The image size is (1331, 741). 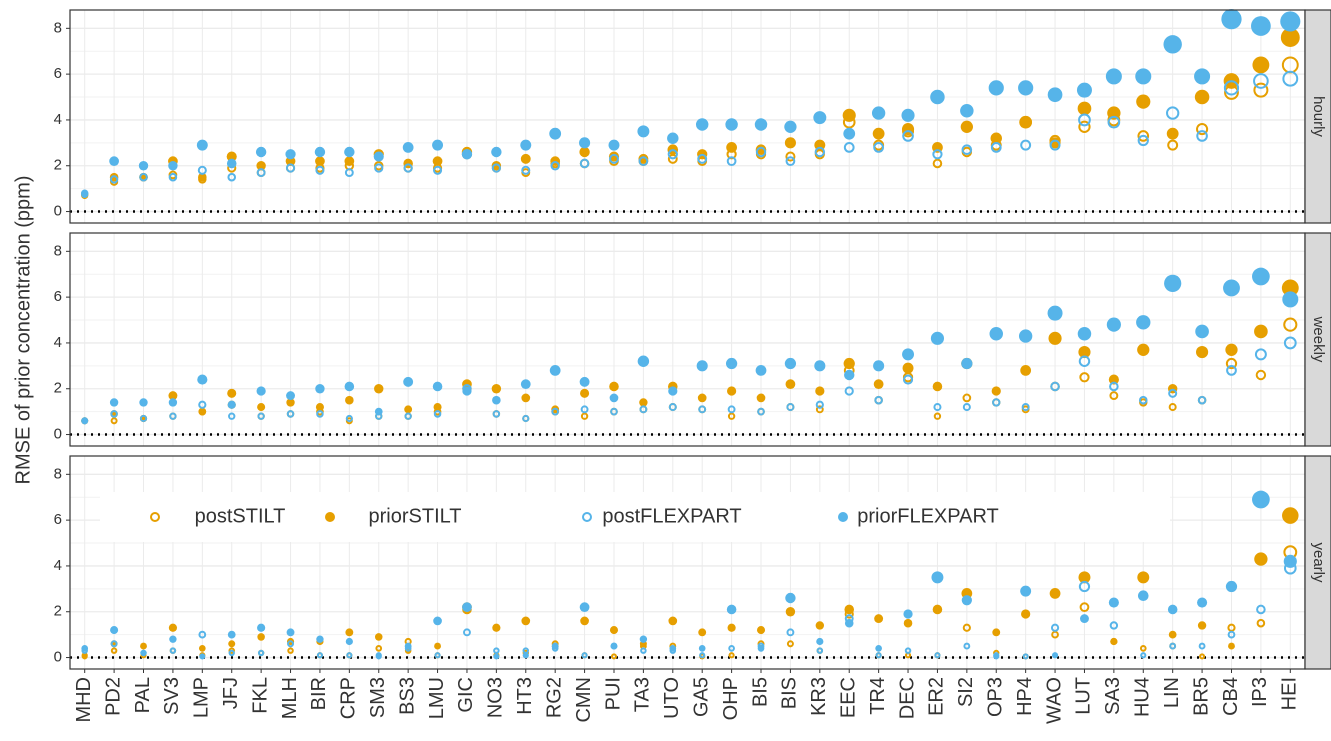 I want to click on x-tick-label: IP3, so click(x=1260, y=692).